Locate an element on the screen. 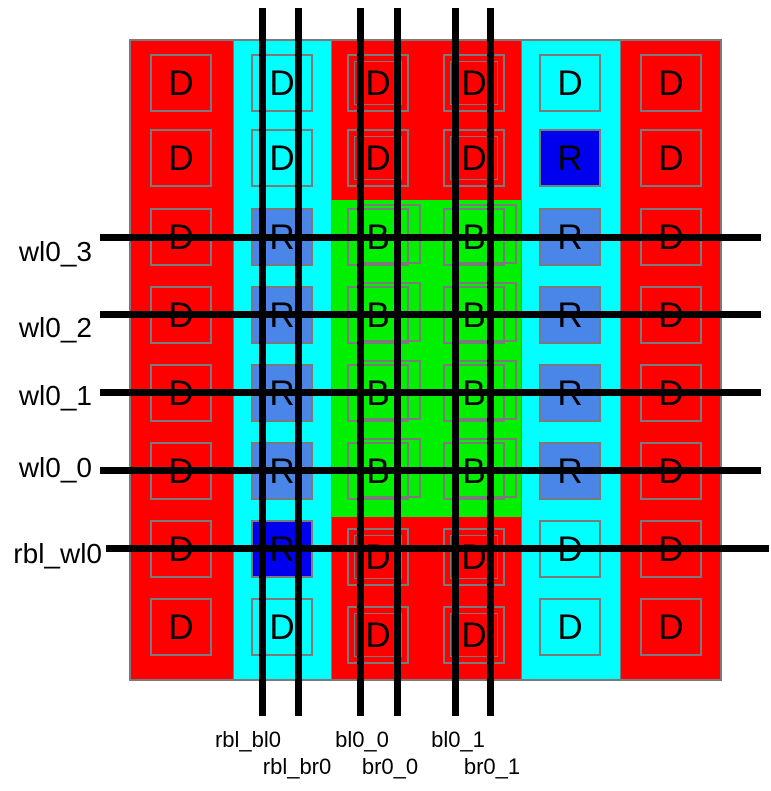 The width and height of the screenshot is (771, 791). cell-r7-c4-dummy: D is located at coordinates (570, 627).